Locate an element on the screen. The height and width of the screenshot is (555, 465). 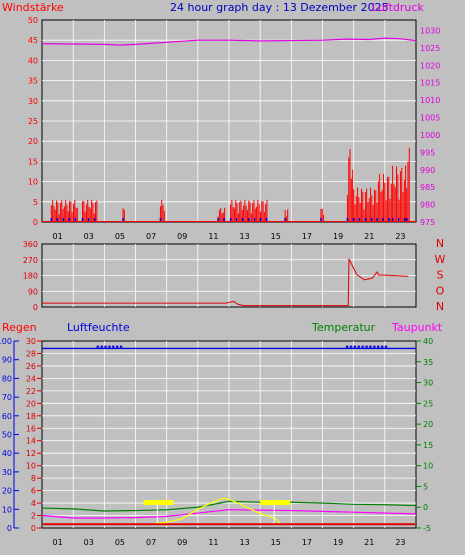
compass-tick-label: N is located at coordinates (440, 306).